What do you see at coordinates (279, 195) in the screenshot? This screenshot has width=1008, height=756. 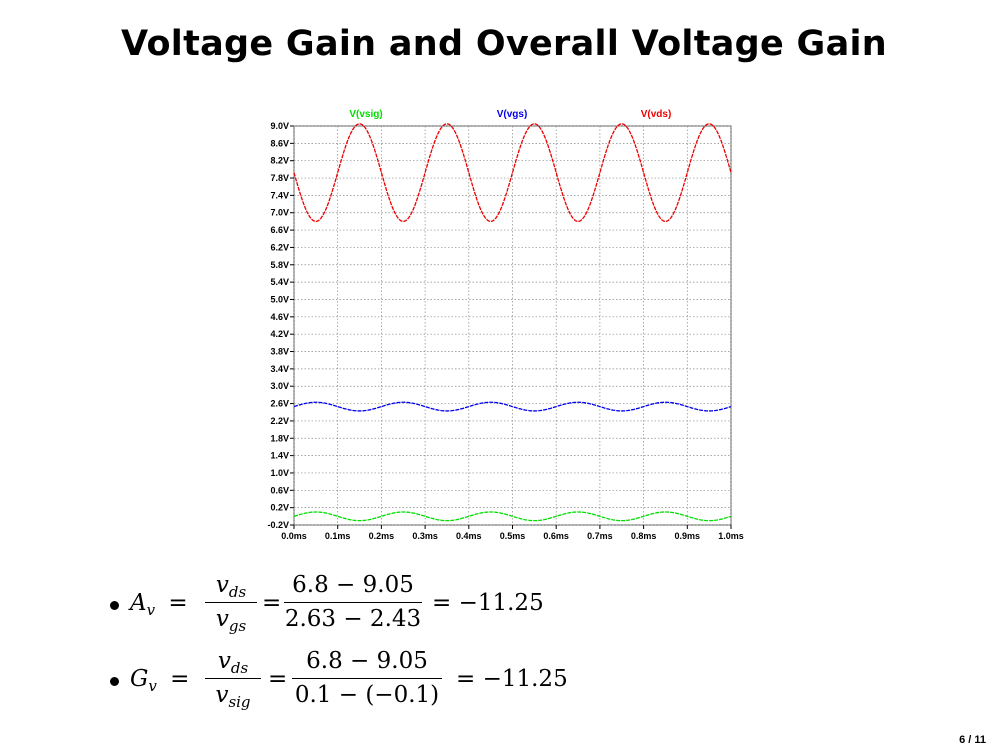 I see `y-tick-label: 7.4V` at bounding box center [279, 195].